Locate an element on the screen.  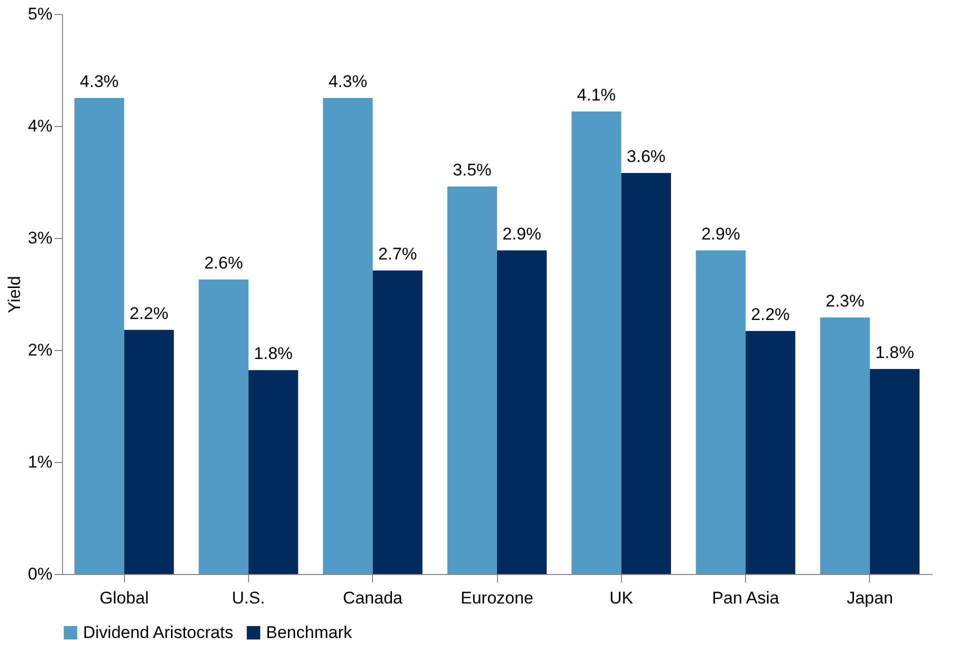
x-tick-label: U.S. is located at coordinates (248, 598).